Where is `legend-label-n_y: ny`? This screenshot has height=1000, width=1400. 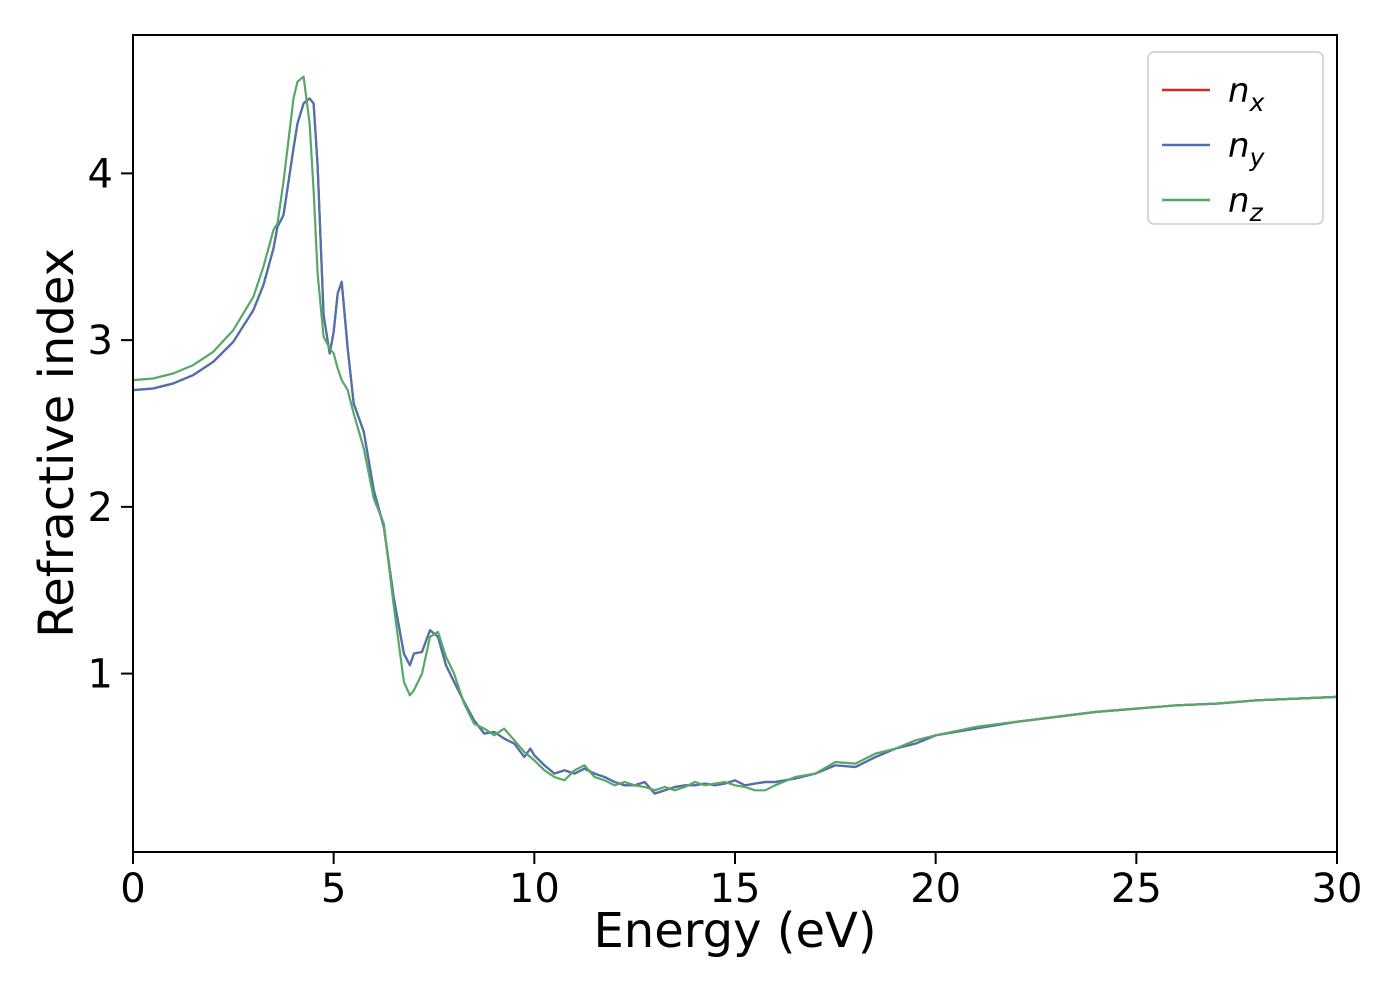 legend-label-n_y: ny is located at coordinates (1247, 149).